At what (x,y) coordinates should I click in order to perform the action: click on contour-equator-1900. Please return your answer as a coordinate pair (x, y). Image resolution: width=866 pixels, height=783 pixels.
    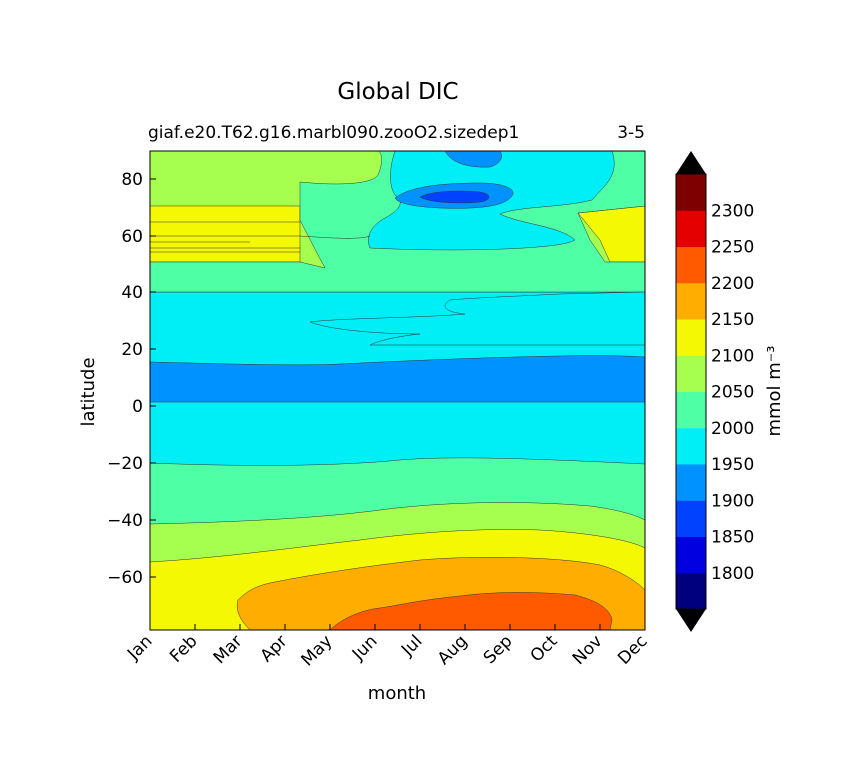
    Looking at the image, I should click on (397, 379).